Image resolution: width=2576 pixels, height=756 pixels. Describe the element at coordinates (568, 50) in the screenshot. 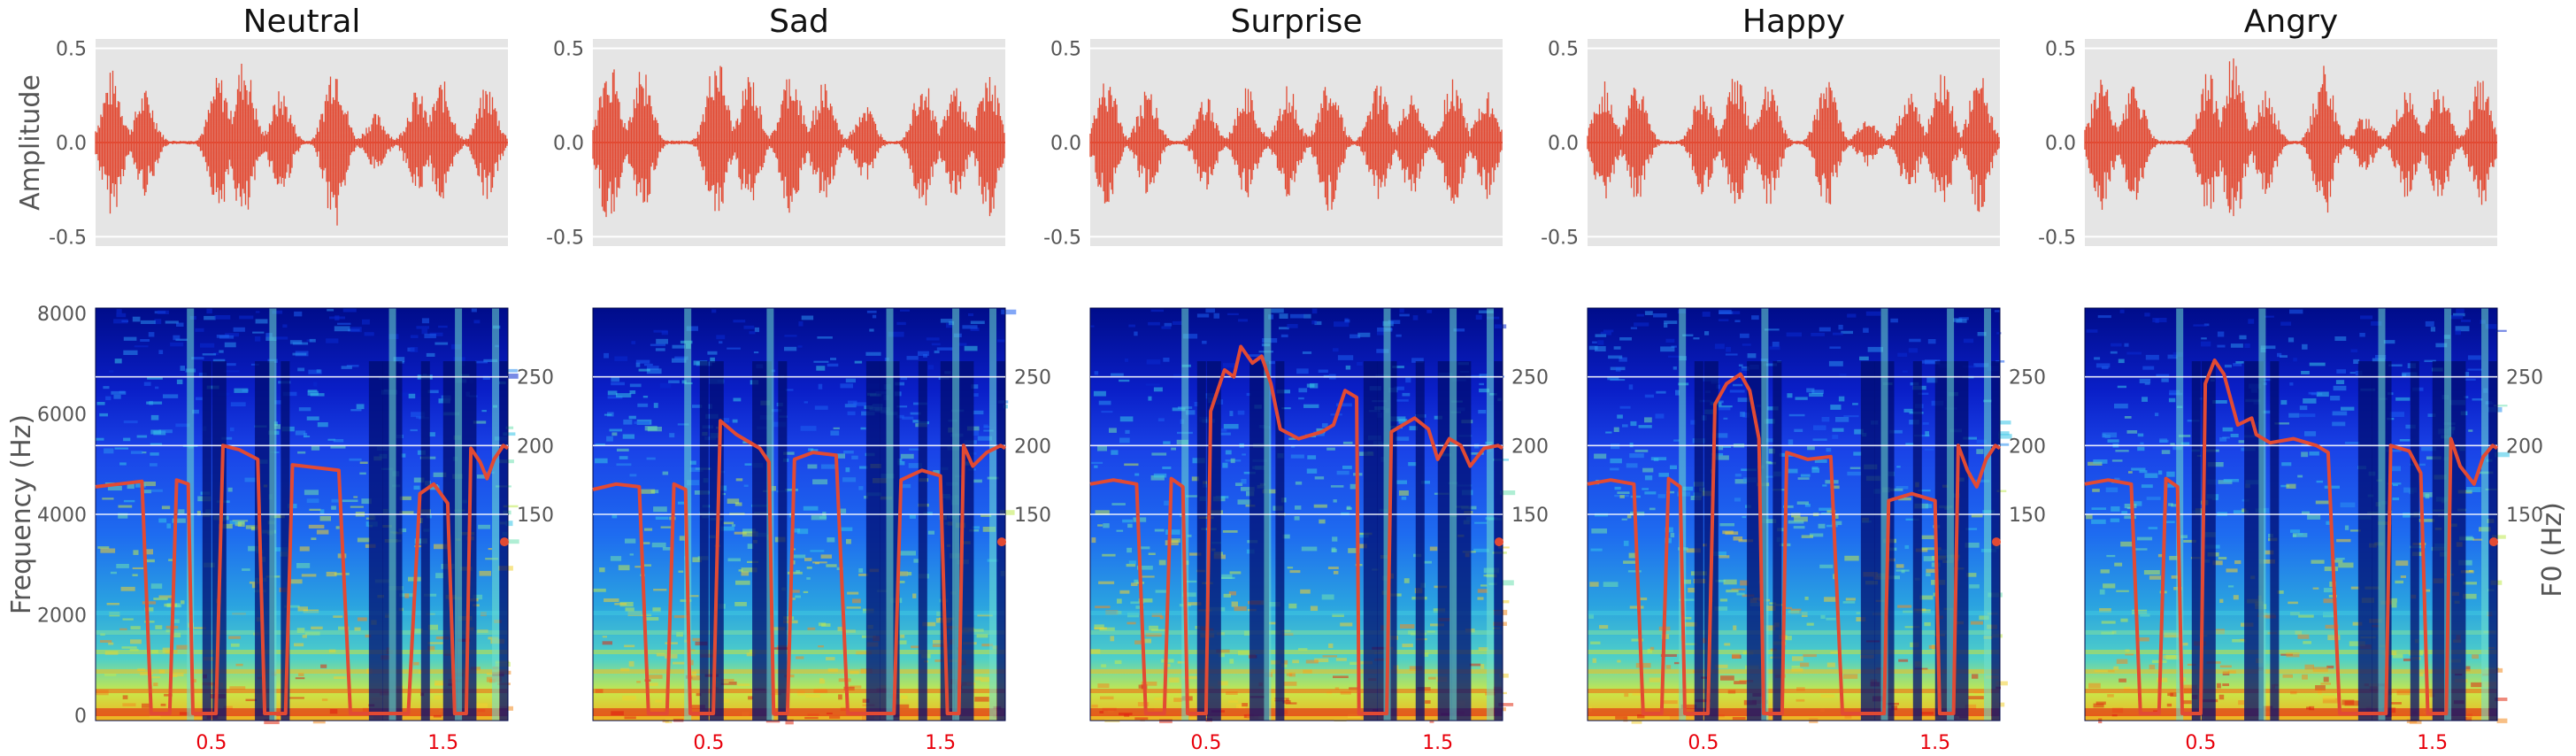

I see `waveform-ytick-label: 0.5` at that location.